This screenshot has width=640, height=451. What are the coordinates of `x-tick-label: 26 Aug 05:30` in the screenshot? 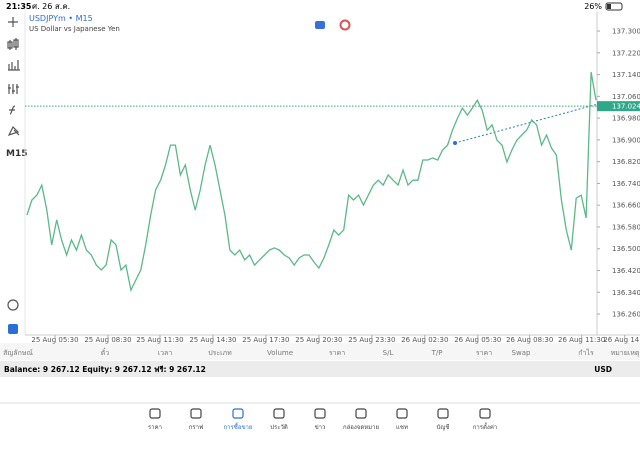 It's located at (477, 340).